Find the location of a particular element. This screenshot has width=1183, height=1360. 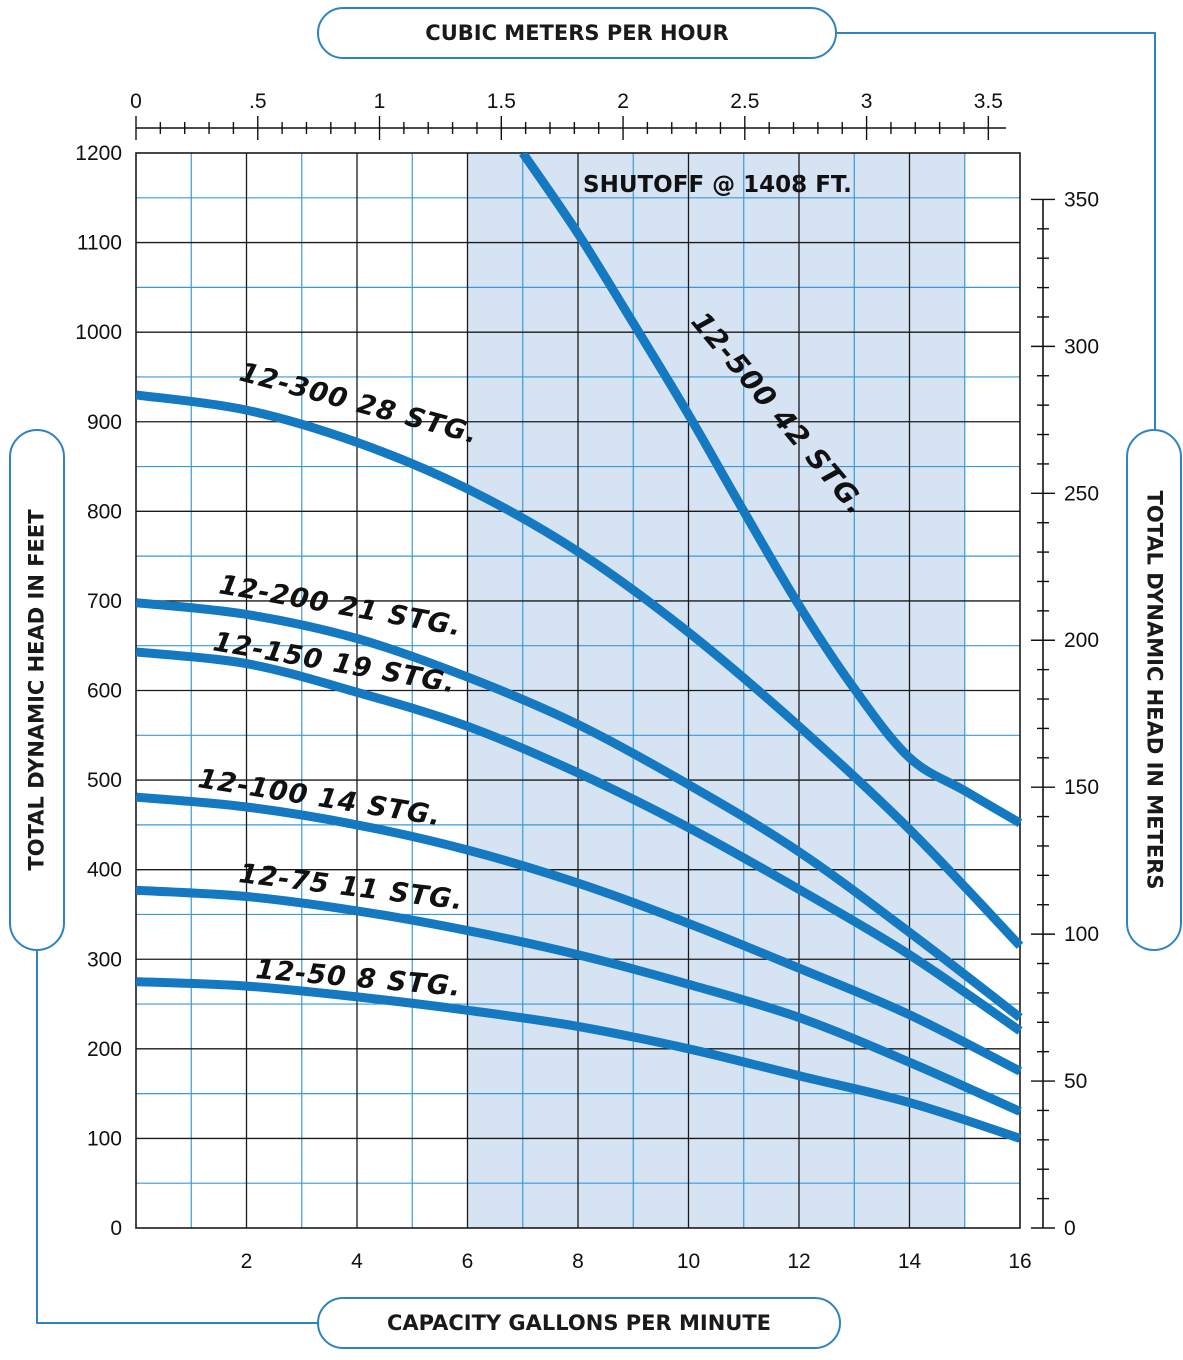

top-axis-title: CUBIC METERS PER HOUR is located at coordinates (577, 33).